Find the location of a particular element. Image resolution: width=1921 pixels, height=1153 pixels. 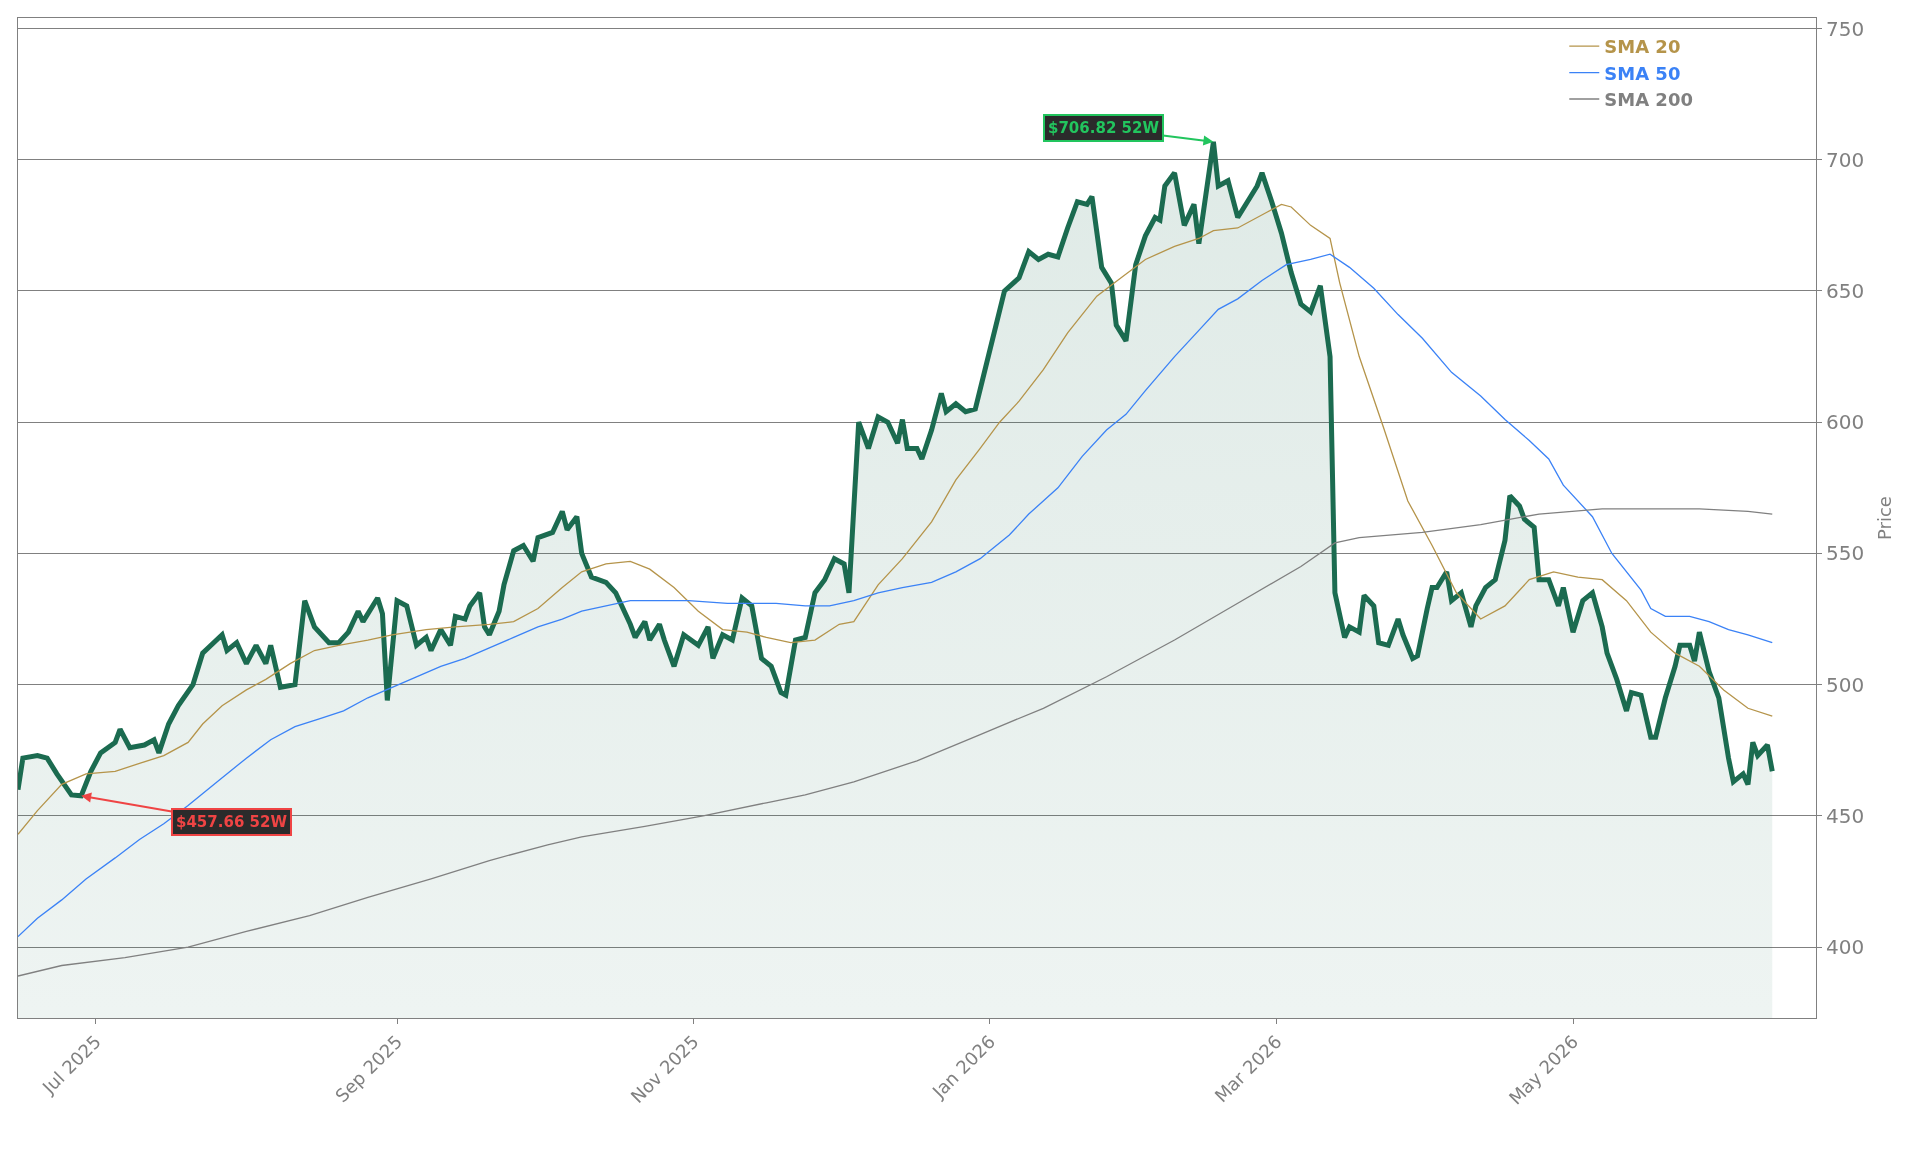

legend-label: SMA 50 is located at coordinates (1642, 73).